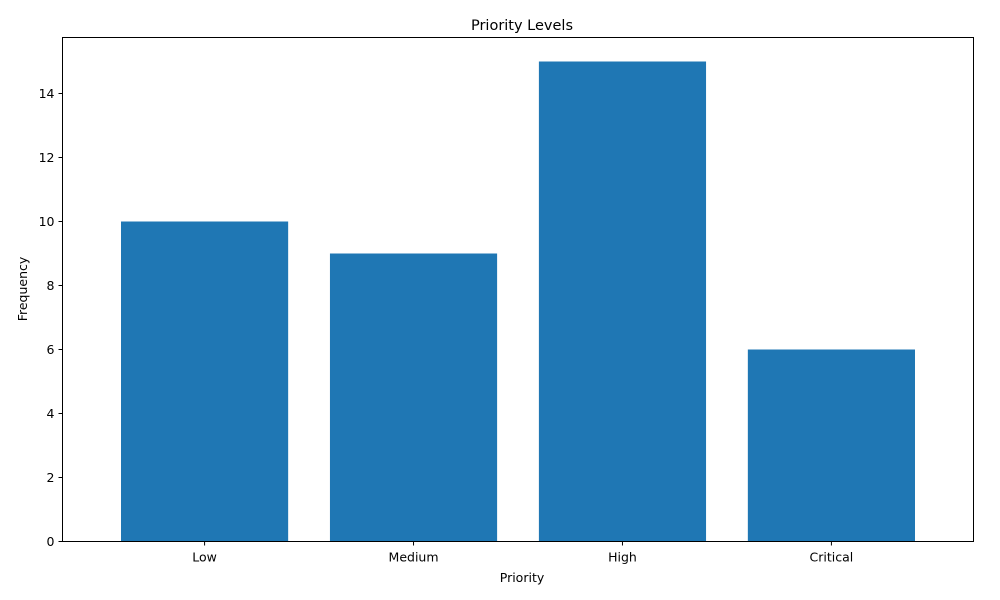 Image resolution: width=1000 pixels, height=600 pixels. What do you see at coordinates (51, 413) in the screenshot?
I see `y-tick-label: 4` at bounding box center [51, 413].